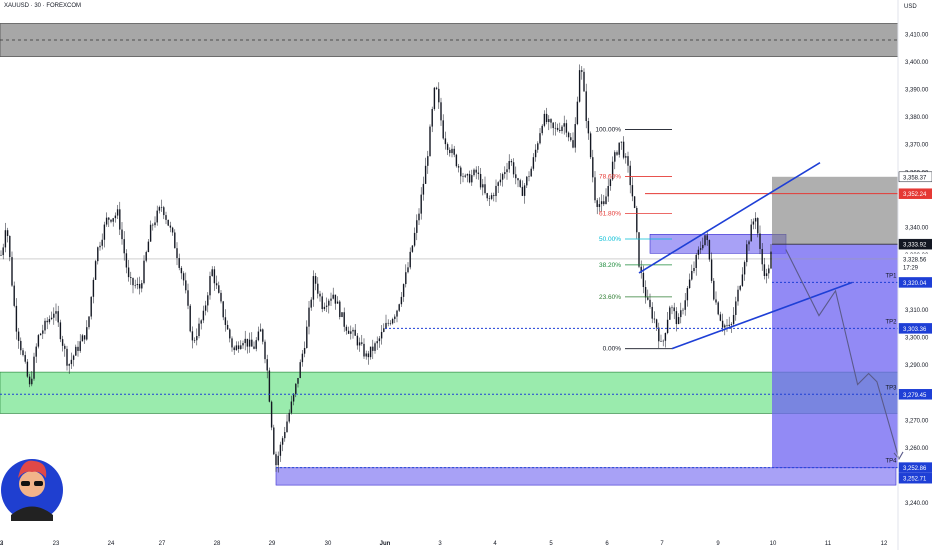  Describe the element at coordinates (718, 244) in the screenshot. I see `order-block-zone` at that location.